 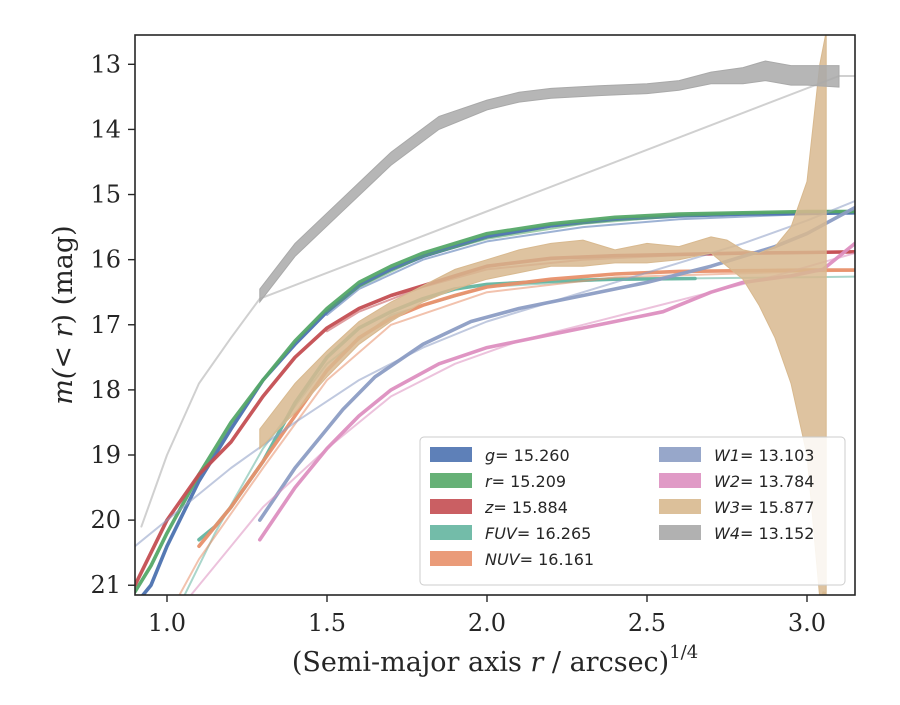 What do you see at coordinates (764, 533) in the screenshot?
I see `legend-label-w4: W4= 13.152` at bounding box center [764, 533].